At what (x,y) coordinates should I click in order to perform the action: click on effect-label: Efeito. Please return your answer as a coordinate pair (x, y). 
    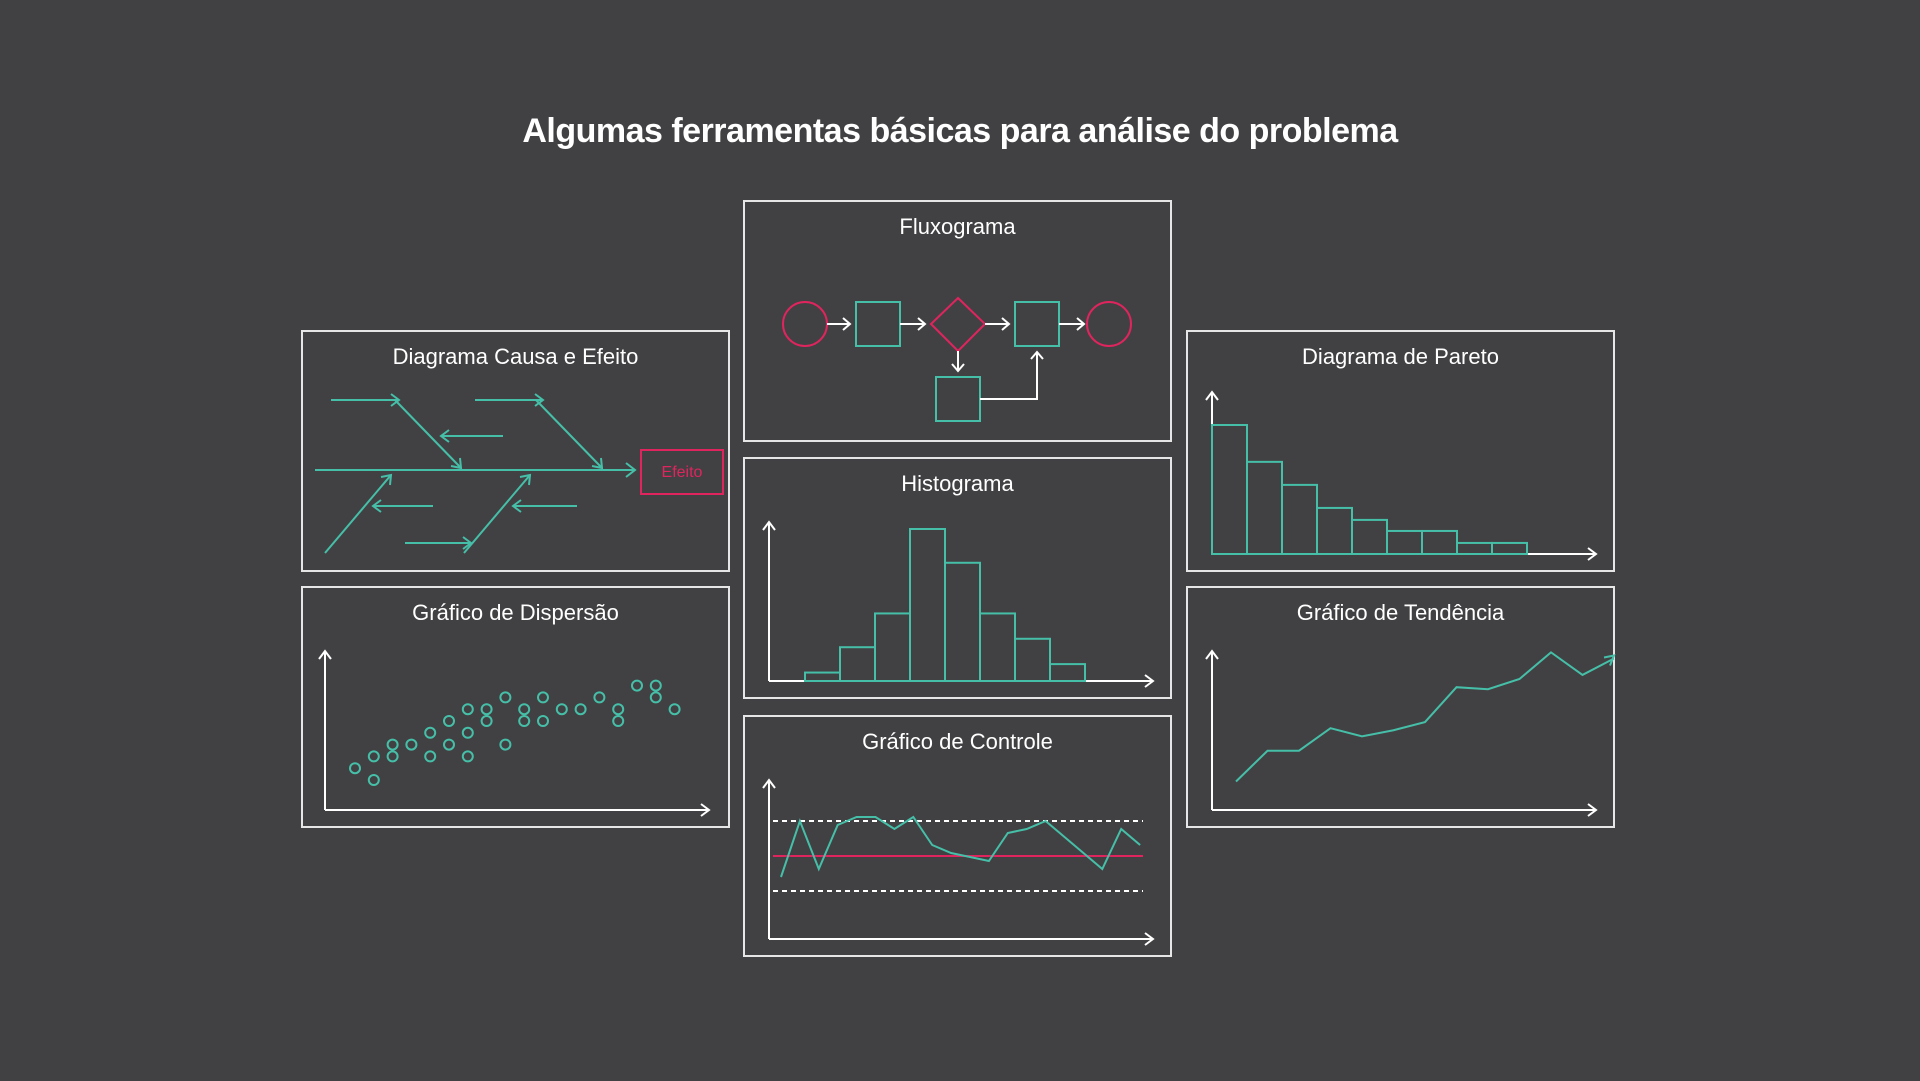
    Looking at the image, I should click on (682, 472).